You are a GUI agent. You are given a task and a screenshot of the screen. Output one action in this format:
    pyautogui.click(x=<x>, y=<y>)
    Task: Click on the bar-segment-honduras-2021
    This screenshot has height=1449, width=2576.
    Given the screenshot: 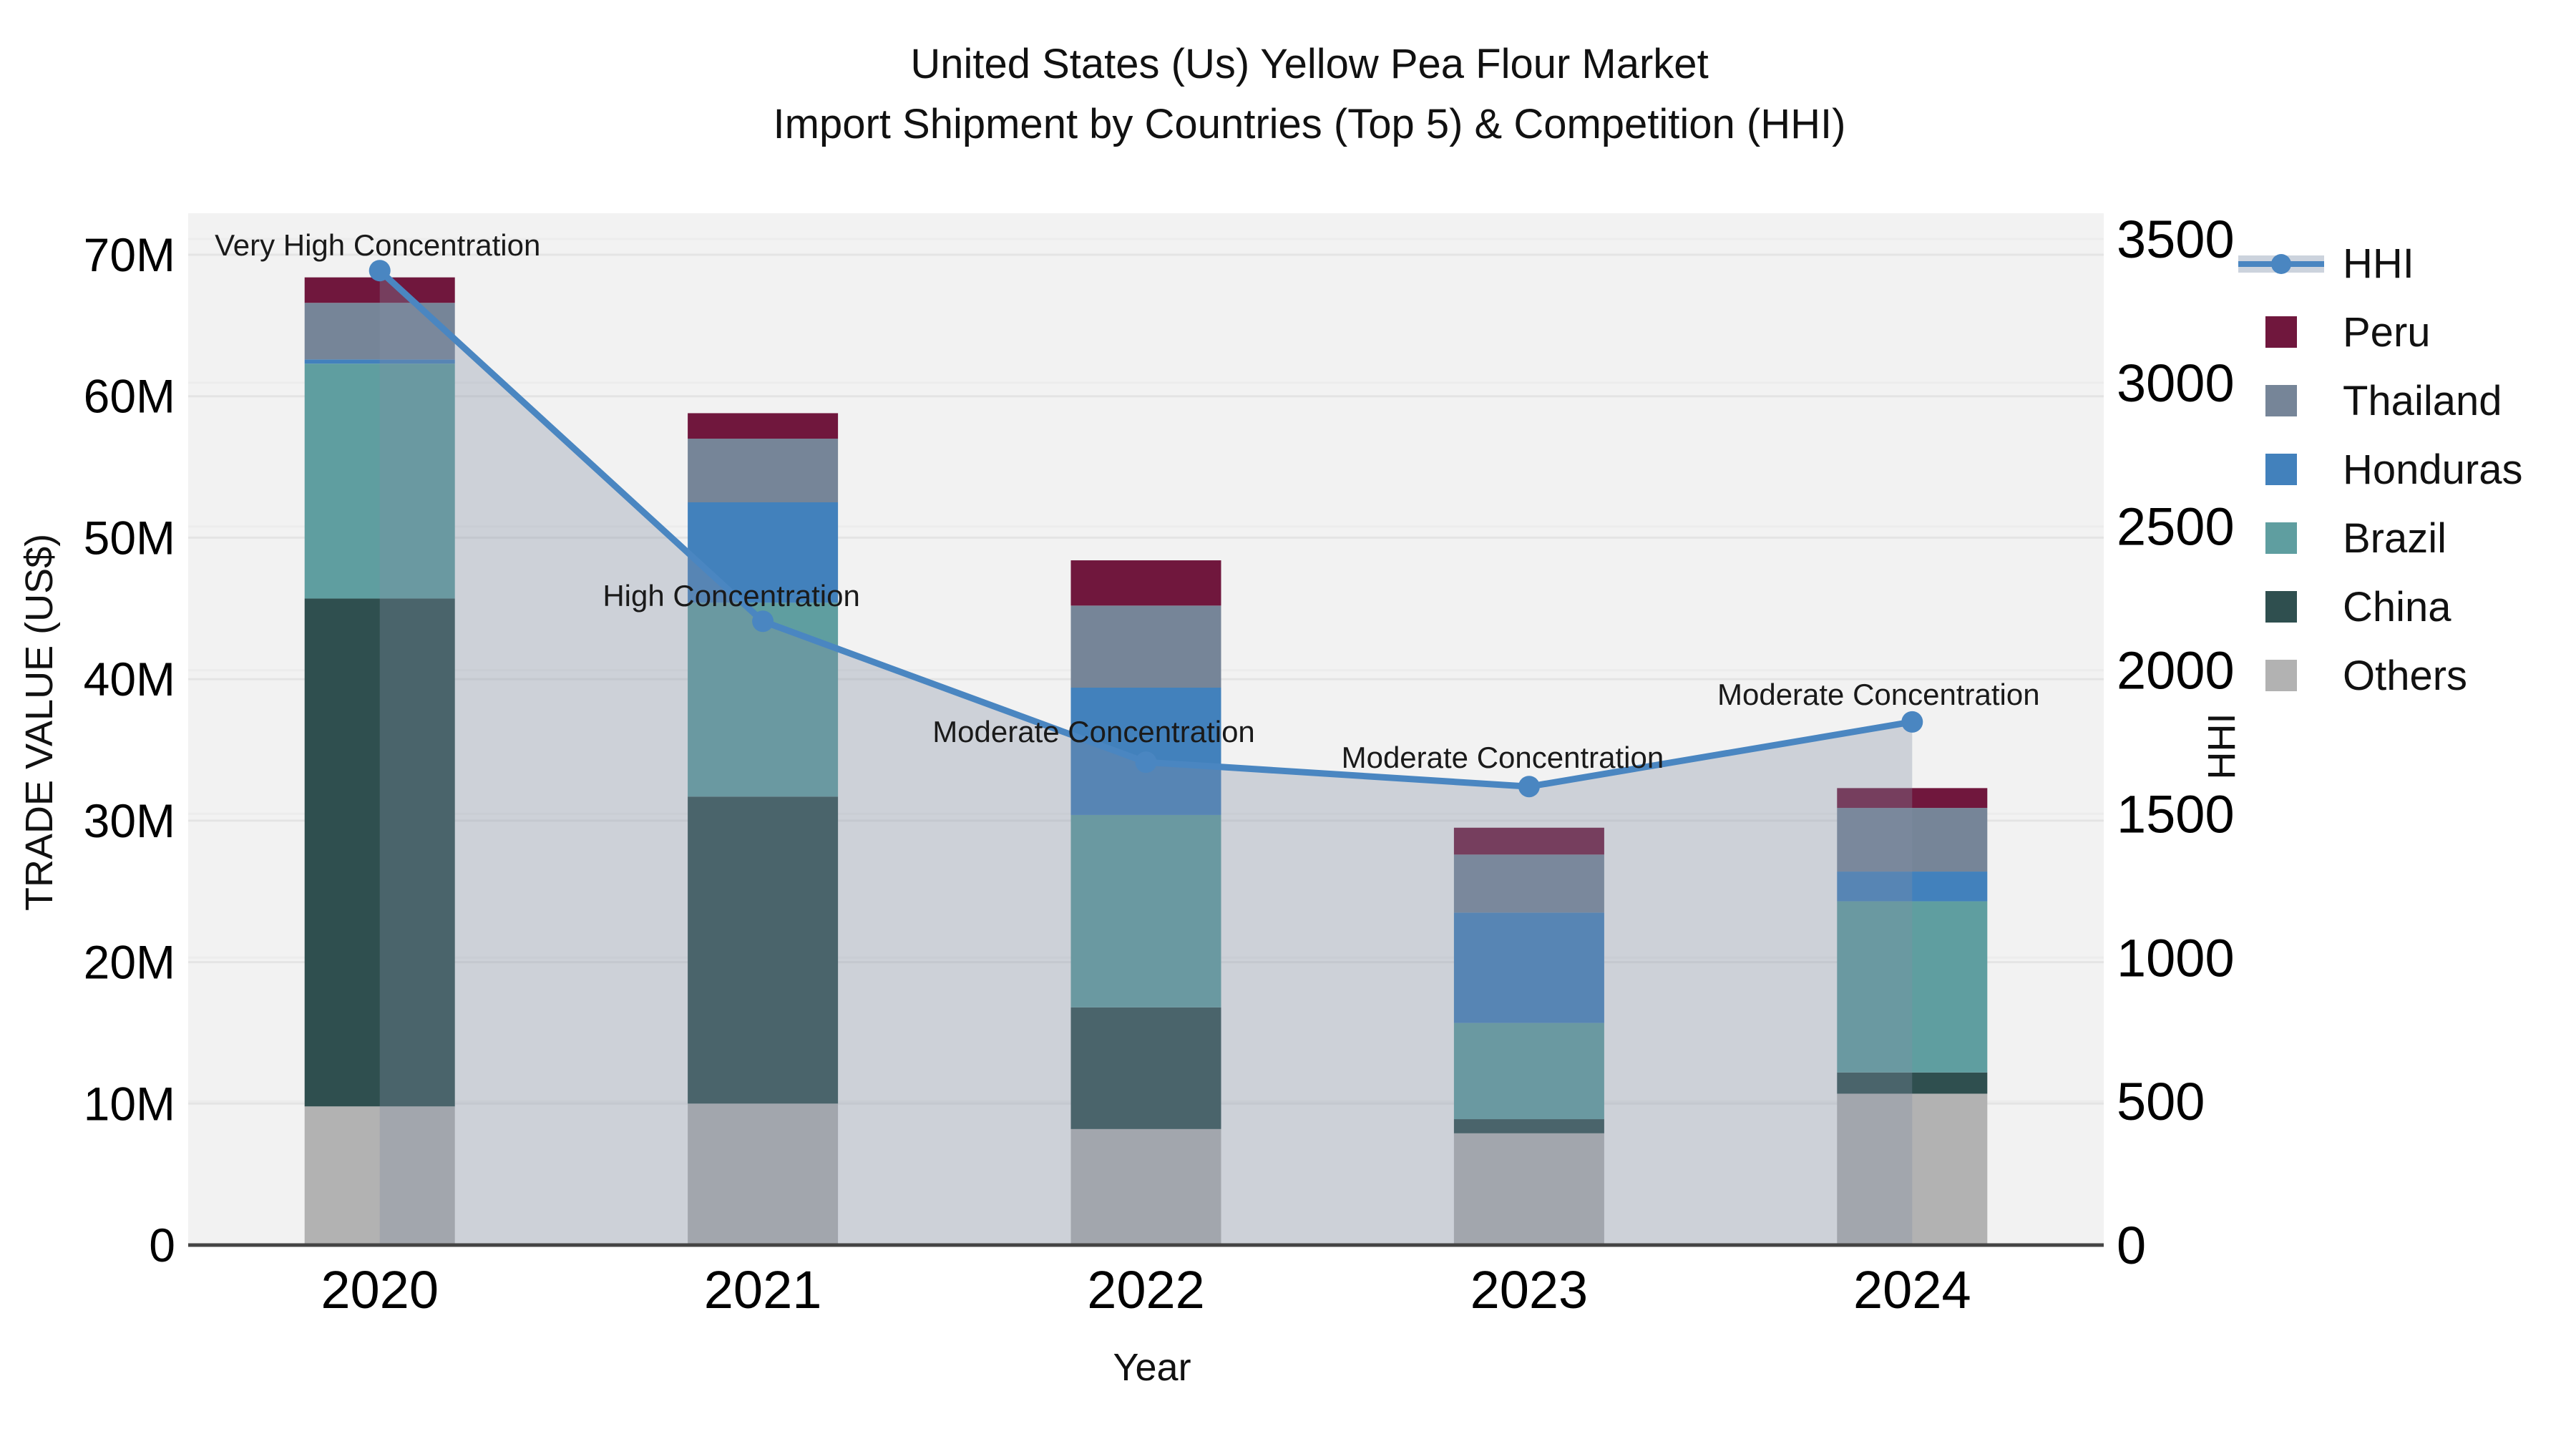 What is the action you would take?
    pyautogui.click(x=763, y=552)
    